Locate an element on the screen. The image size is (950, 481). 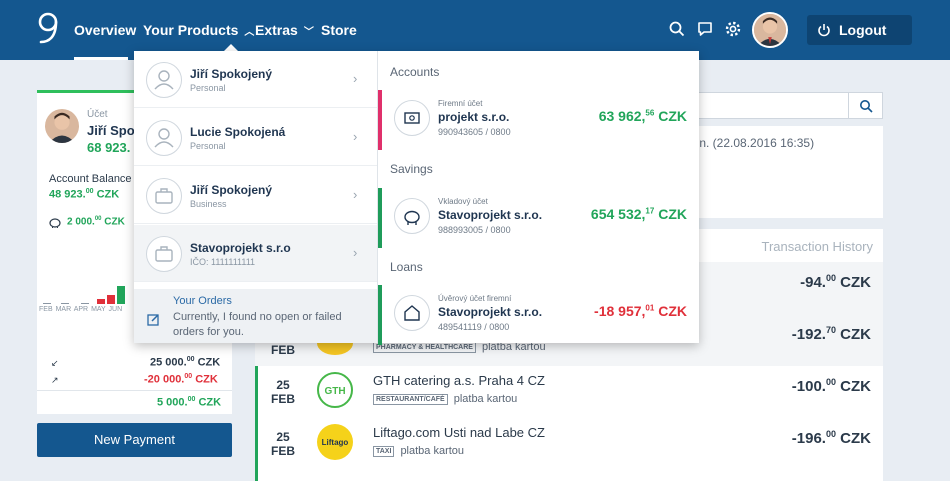
nav-overview: Overview is located at coordinates (105, 30).